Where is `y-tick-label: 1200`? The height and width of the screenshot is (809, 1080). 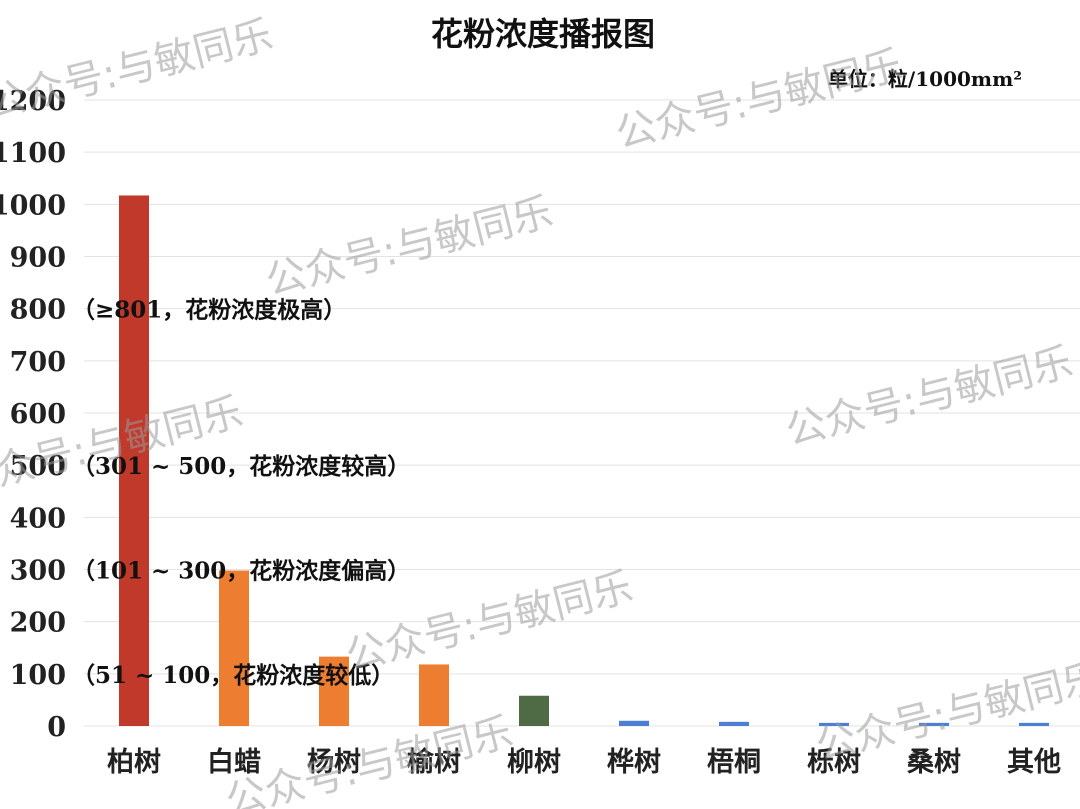 y-tick-label: 1200 is located at coordinates (33, 101).